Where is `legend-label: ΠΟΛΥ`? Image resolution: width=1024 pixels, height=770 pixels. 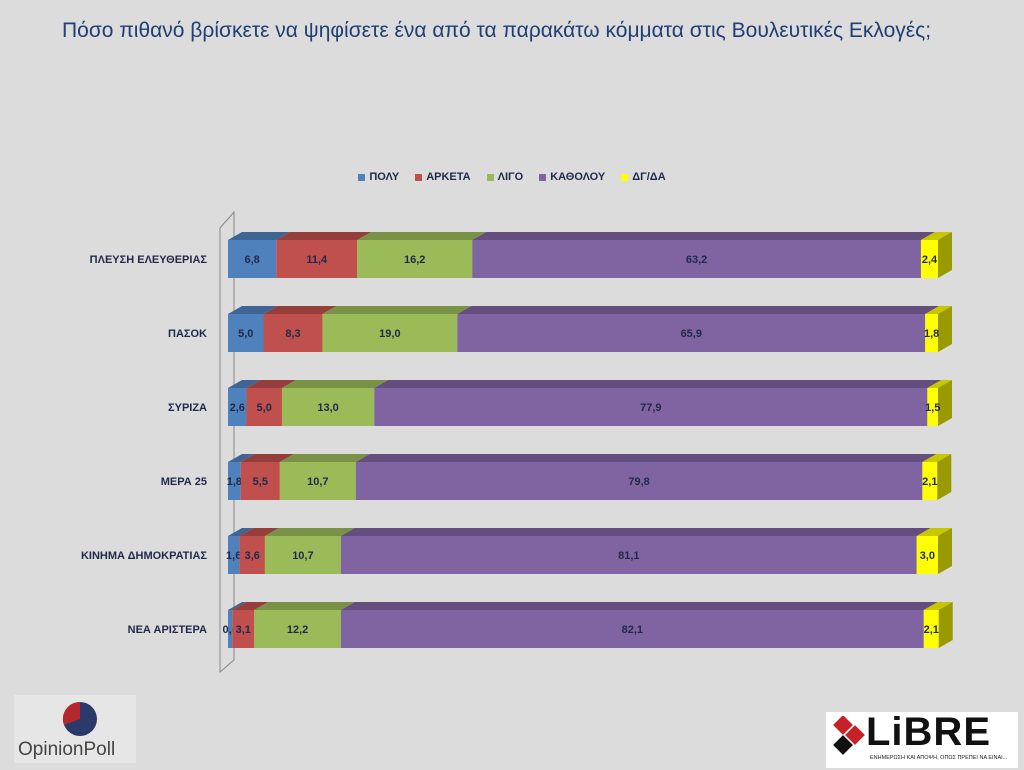 legend-label: ΠΟΛΥ is located at coordinates (384, 177).